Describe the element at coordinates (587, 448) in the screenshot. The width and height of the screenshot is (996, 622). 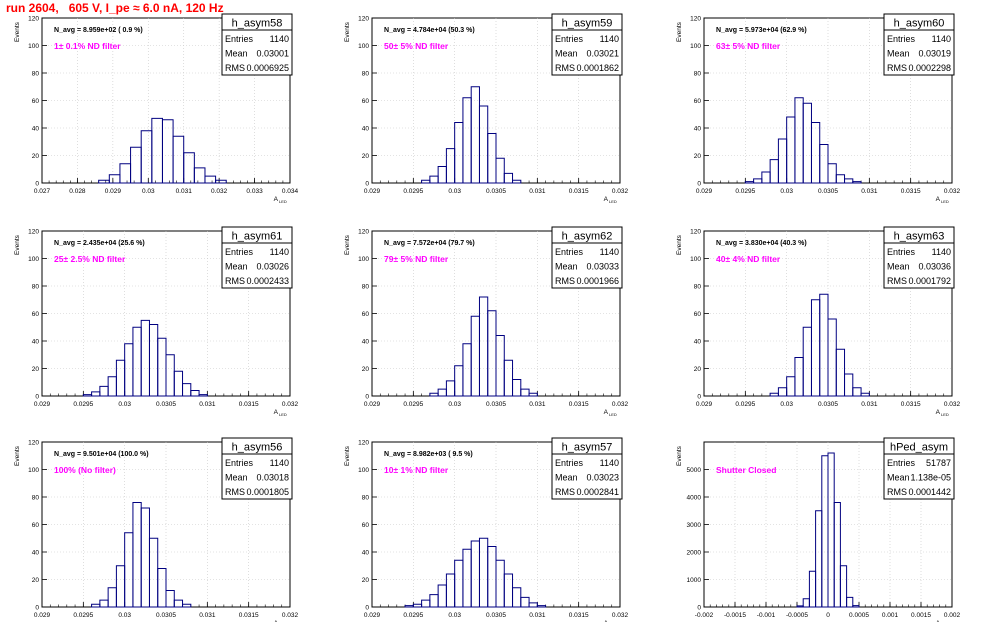
I see `stats-title: h_asym57` at that location.